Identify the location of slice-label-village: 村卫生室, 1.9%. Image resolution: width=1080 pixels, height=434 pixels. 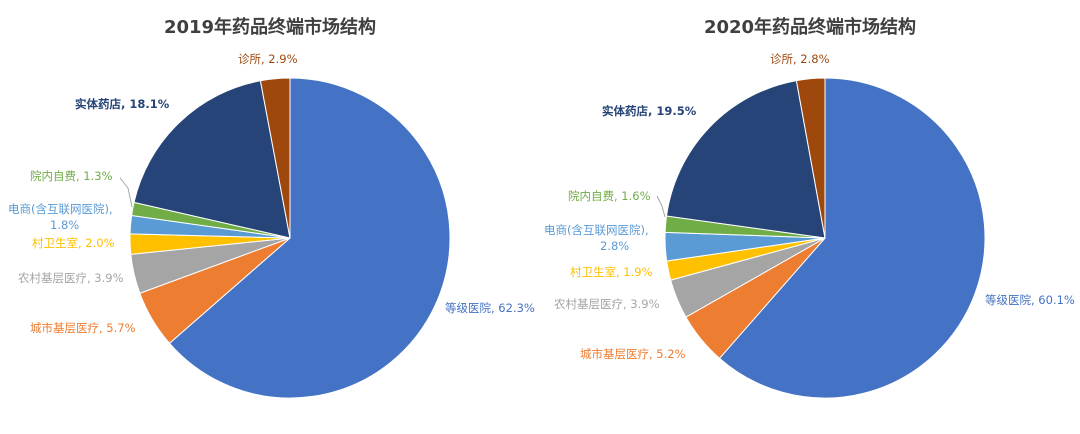
(611, 272).